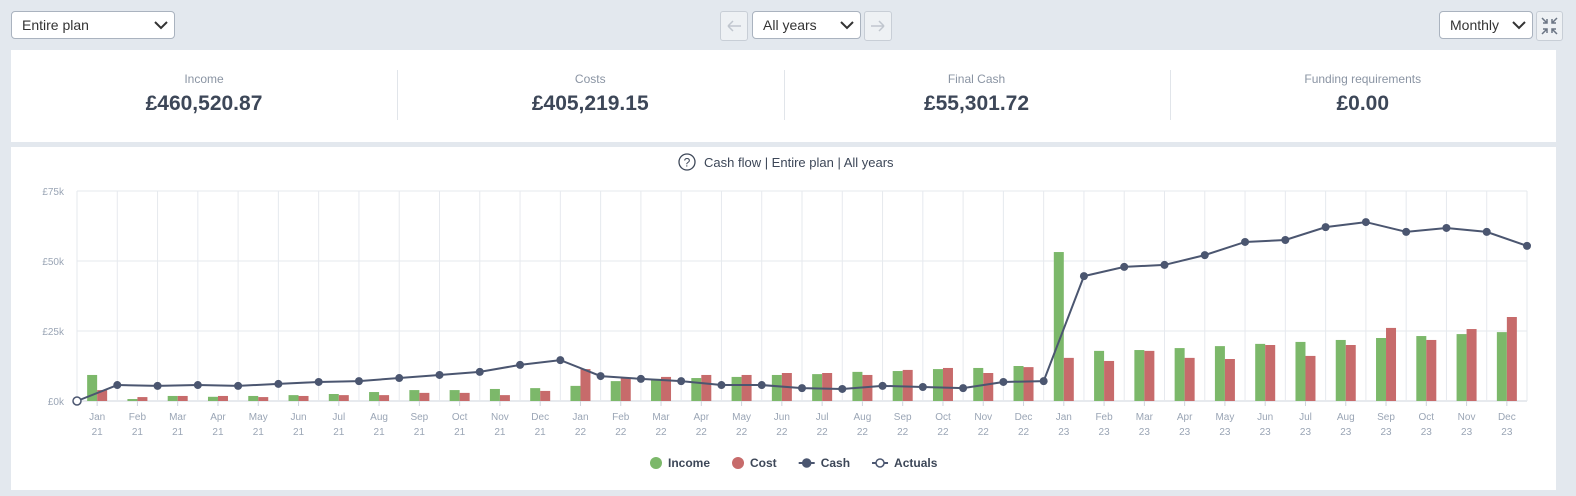  I want to click on x-tick-label: Dec, so click(540, 417).